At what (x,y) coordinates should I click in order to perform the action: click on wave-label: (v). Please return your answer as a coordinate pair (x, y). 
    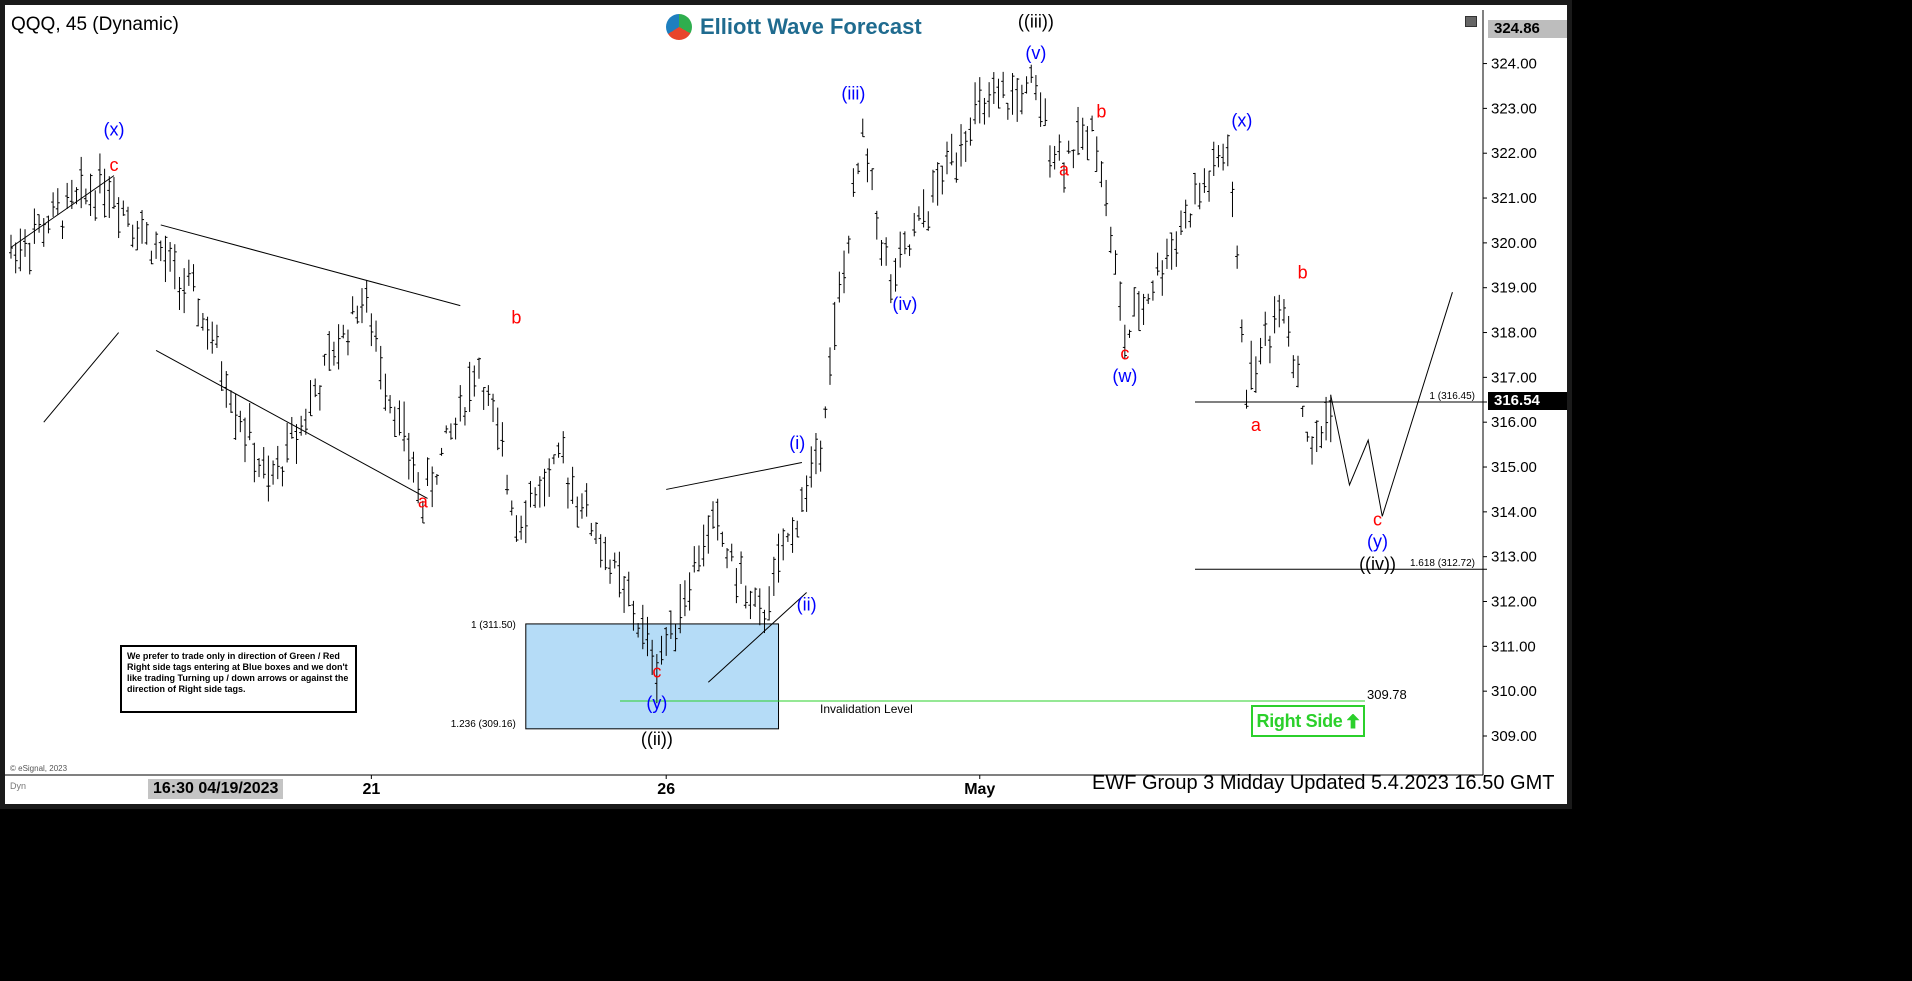
    Looking at the image, I should click on (1035, 53).